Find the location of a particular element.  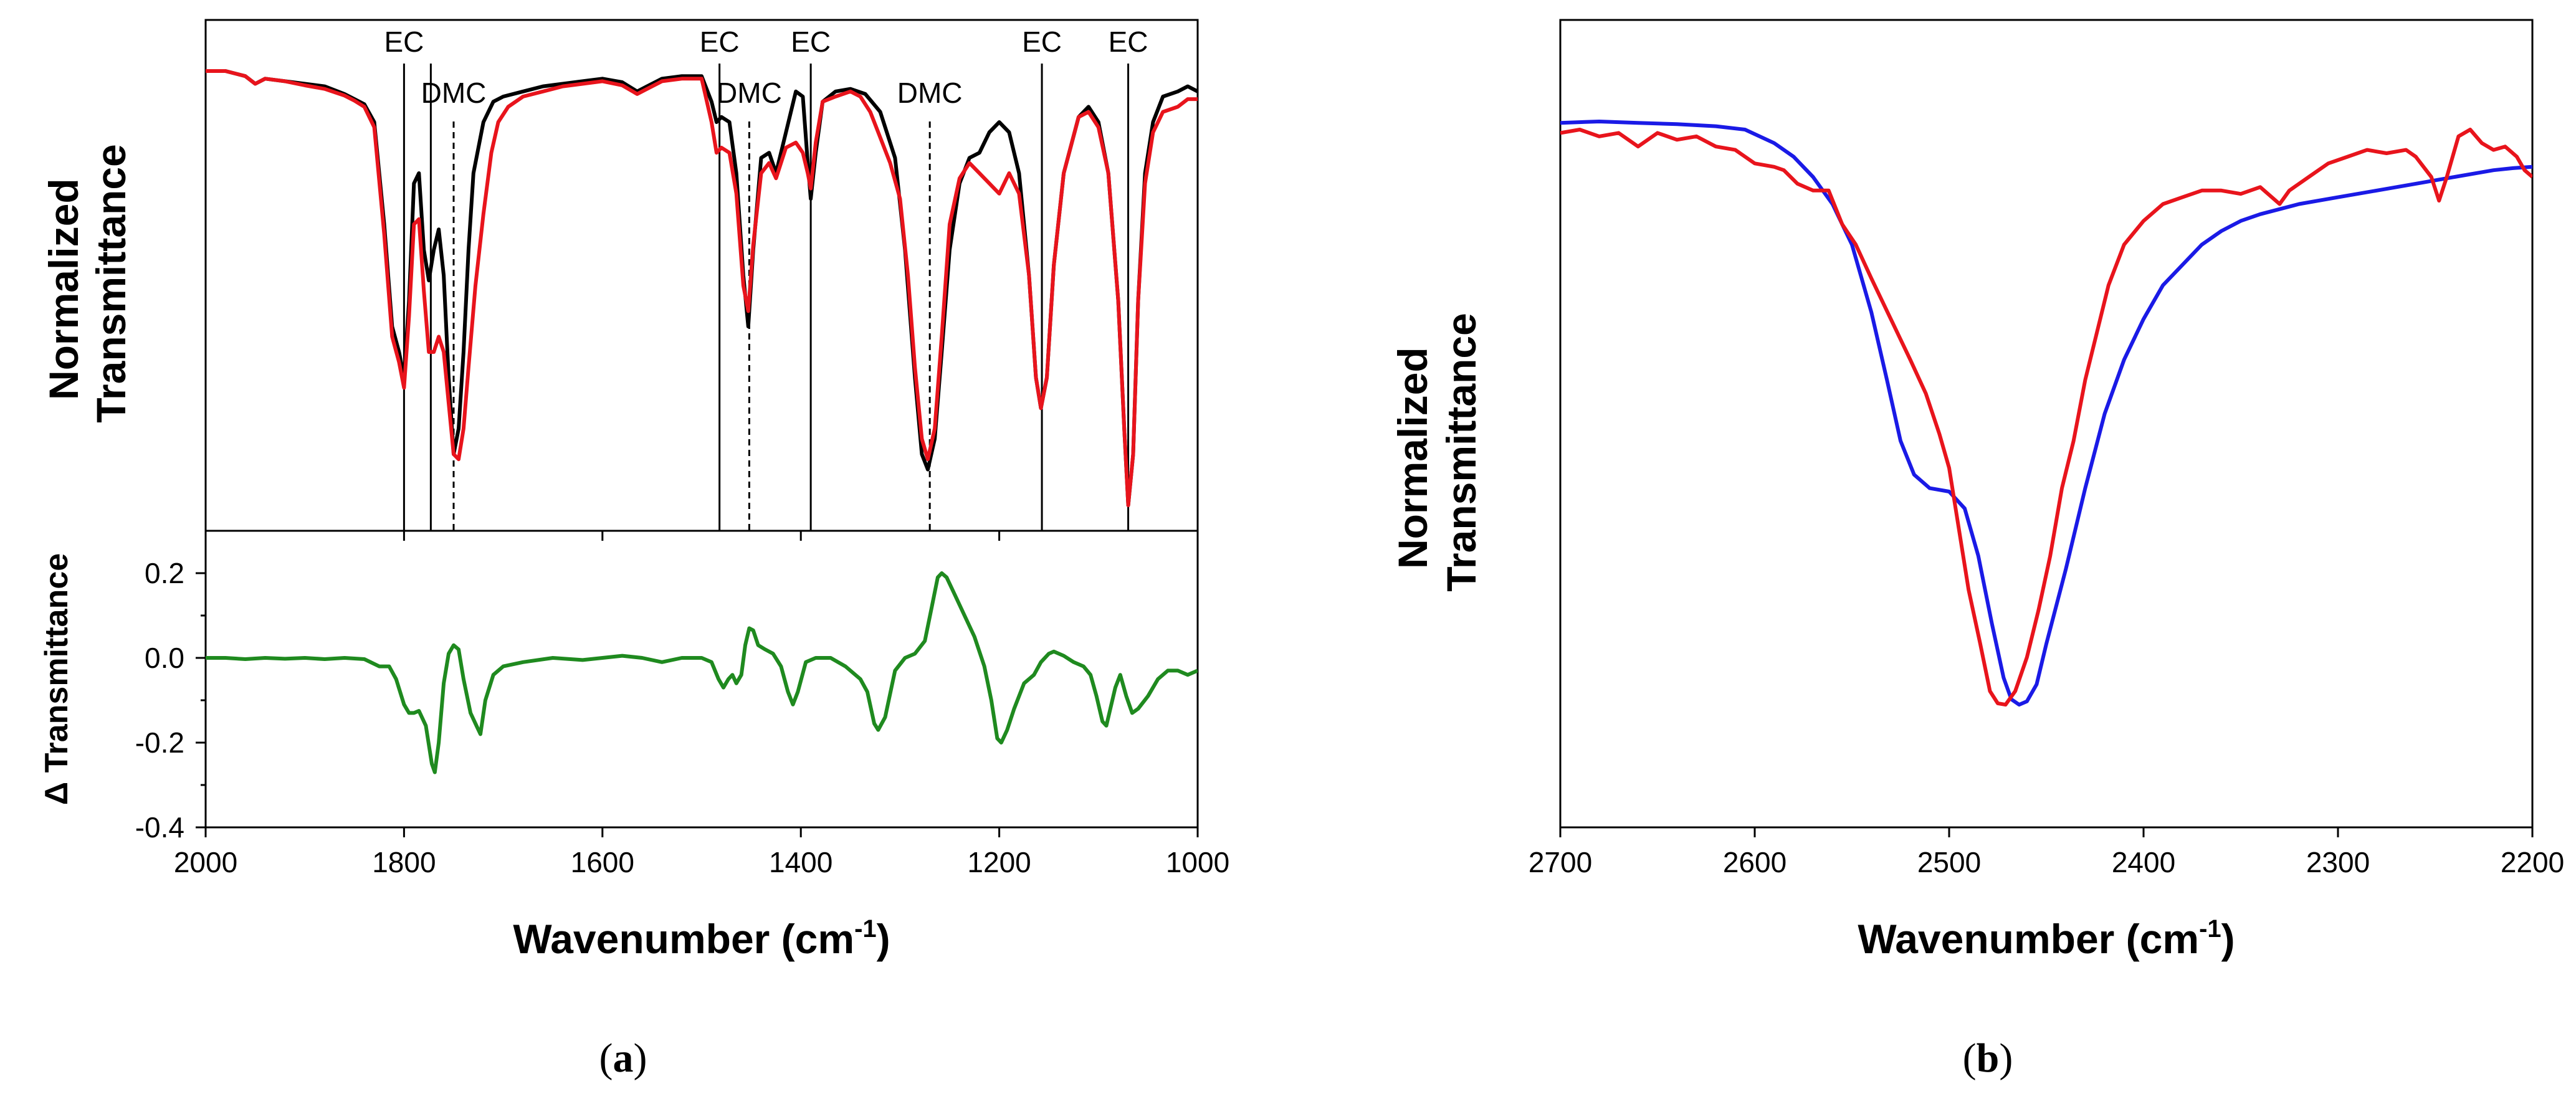

series-a-bottom-difference is located at coordinates (702, 672).